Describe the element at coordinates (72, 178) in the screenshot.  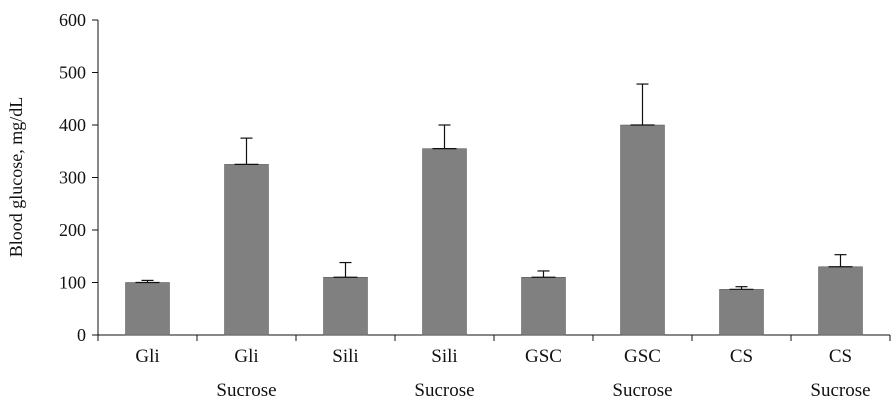
I see `y-tick-label: 300` at that location.